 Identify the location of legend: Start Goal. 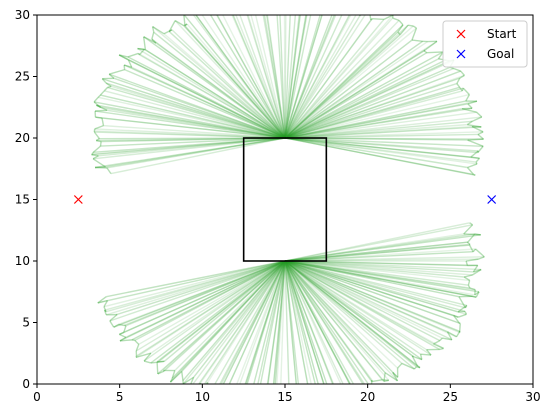
(485, 44).